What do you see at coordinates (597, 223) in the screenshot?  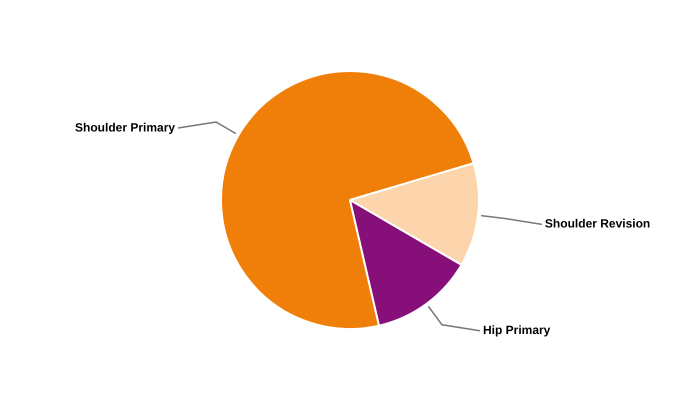 I see `slice-label: Shoulder Revision` at bounding box center [597, 223].